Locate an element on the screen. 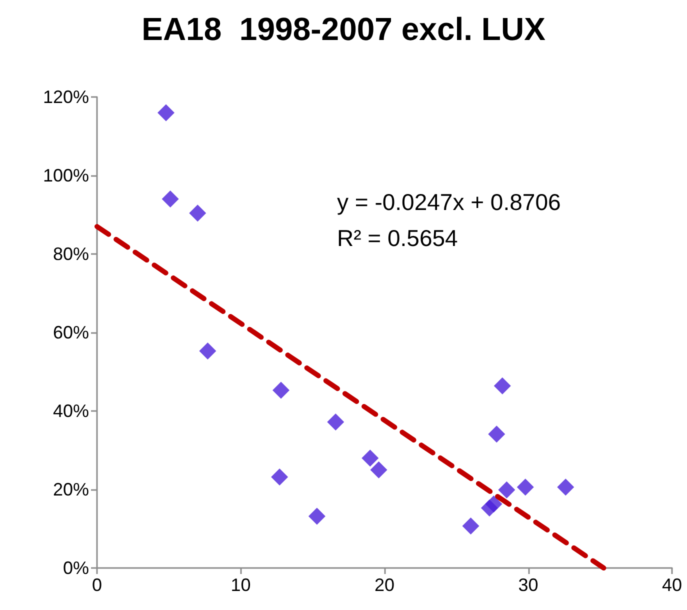  x-tick-label: 30 is located at coordinates (528, 585).